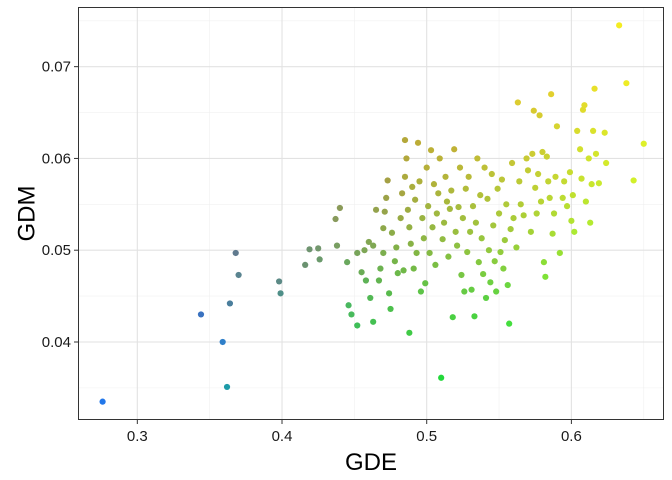 The height and width of the screenshot is (480, 672). What do you see at coordinates (137, 436) in the screenshot?
I see `x-tick-label: 0.3` at bounding box center [137, 436].